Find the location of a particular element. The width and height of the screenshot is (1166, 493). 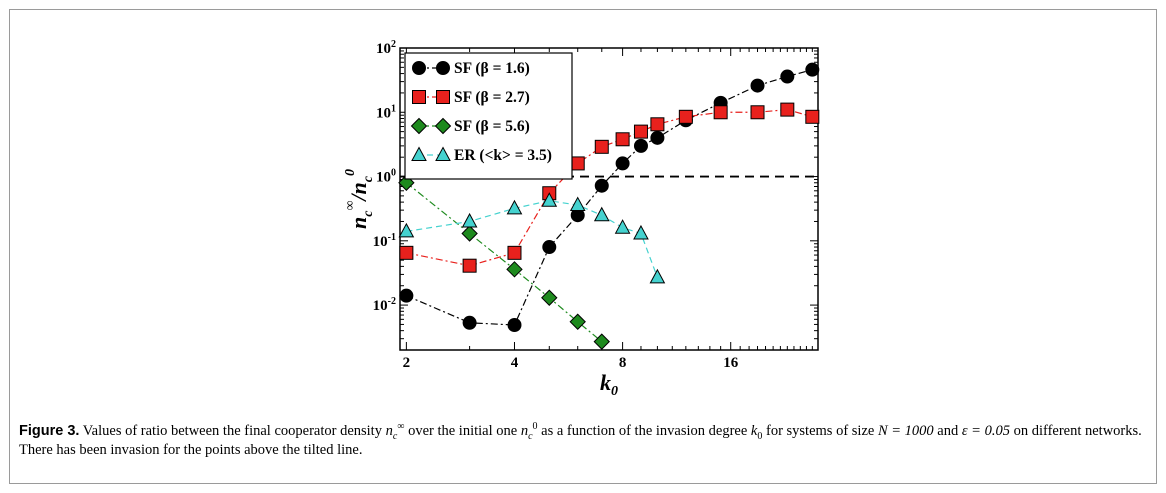

y-axis-label-text: nc∞/nc0 is located at coordinates (359, 199).